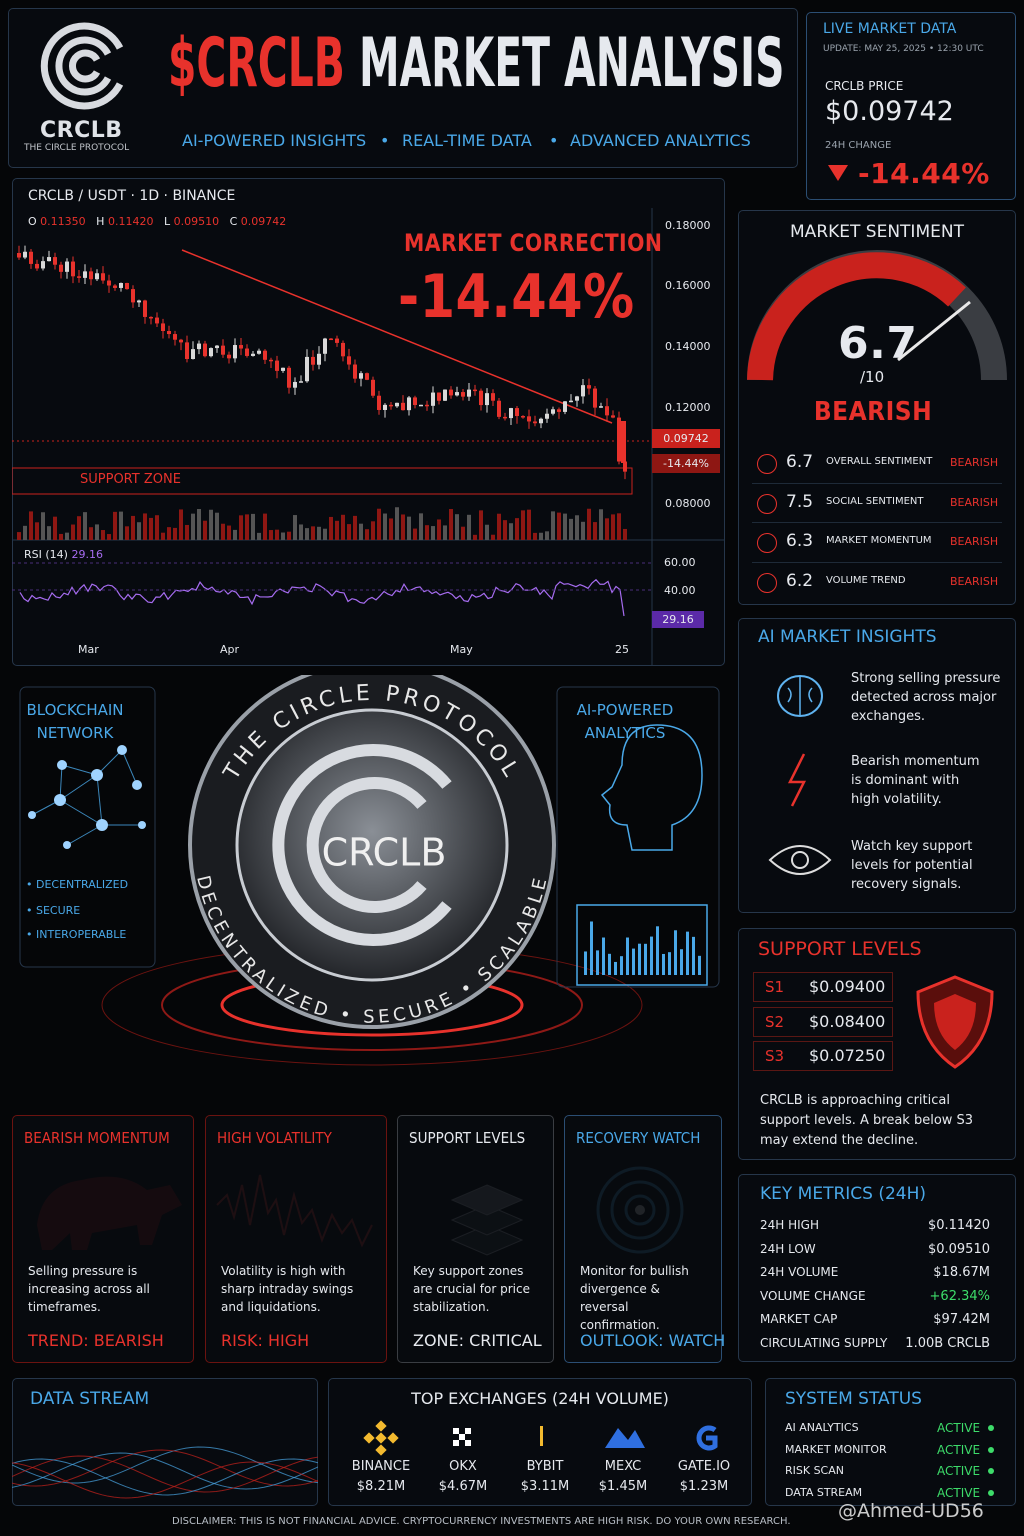 The width and height of the screenshot is (1024, 1536). What do you see at coordinates (167, 221) in the screenshot?
I see `ohlc-key: L` at bounding box center [167, 221].